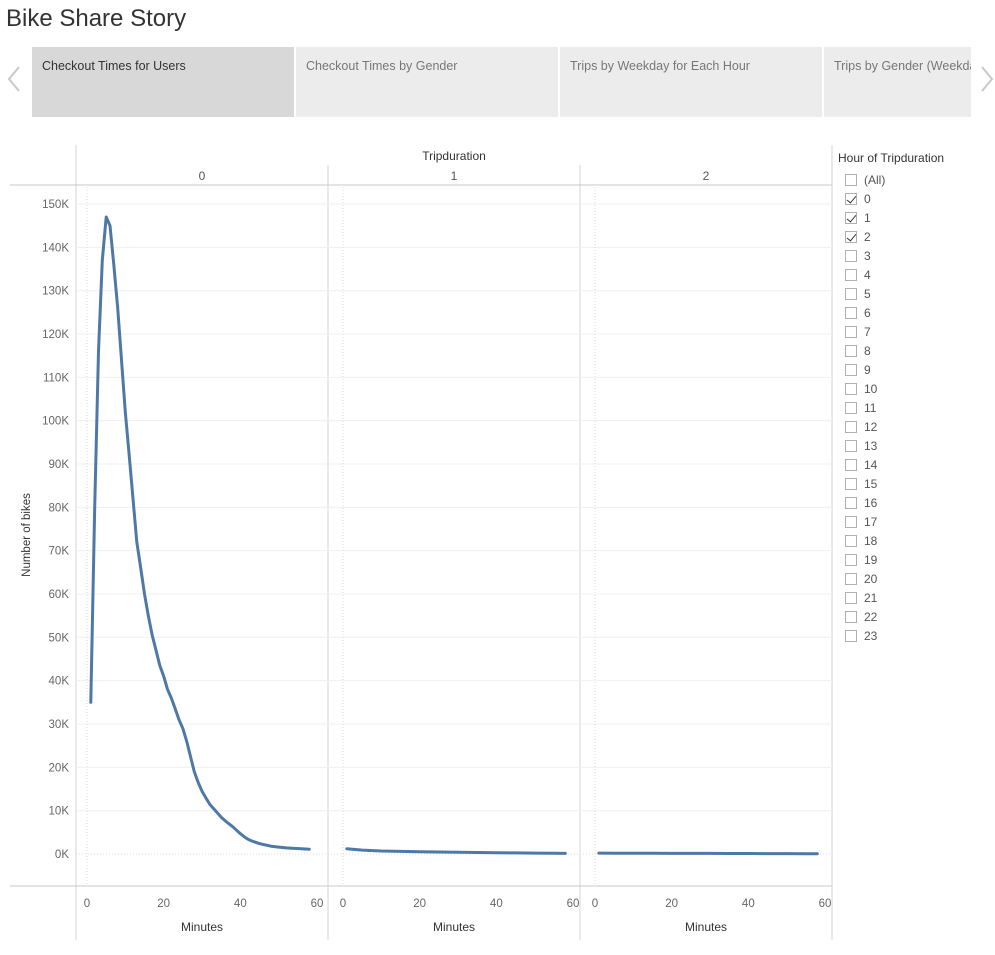  I want to click on filter-item: 15, so click(915, 483).